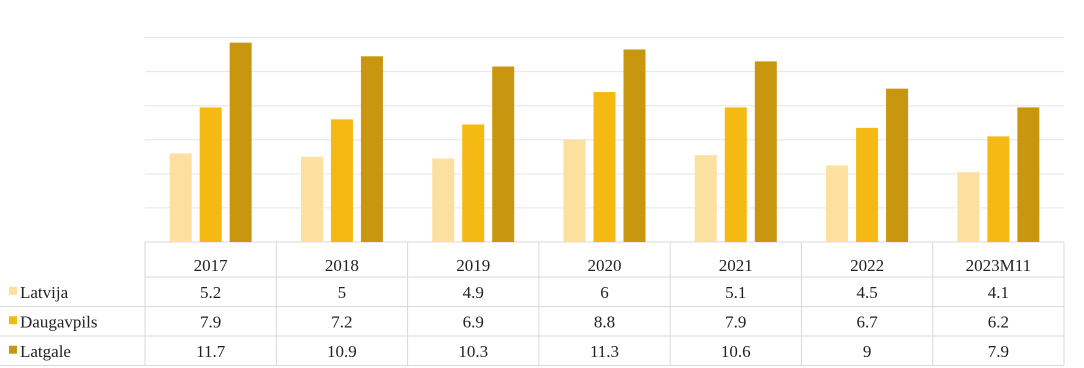 The image size is (1084, 368). What do you see at coordinates (44, 292) in the screenshot?
I see `legend-label-latvija: Latvija` at bounding box center [44, 292].